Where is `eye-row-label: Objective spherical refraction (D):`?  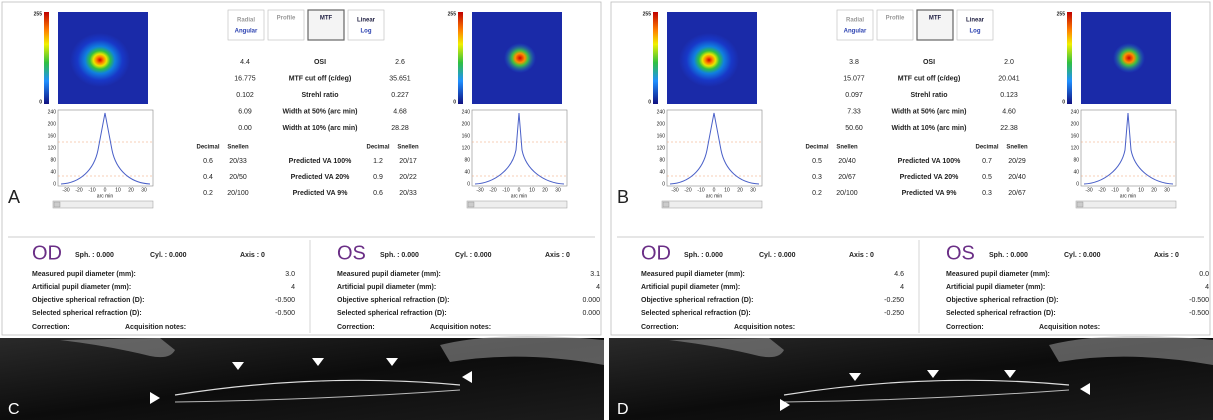 eye-row-label: Objective spherical refraction (D): is located at coordinates (1002, 300).